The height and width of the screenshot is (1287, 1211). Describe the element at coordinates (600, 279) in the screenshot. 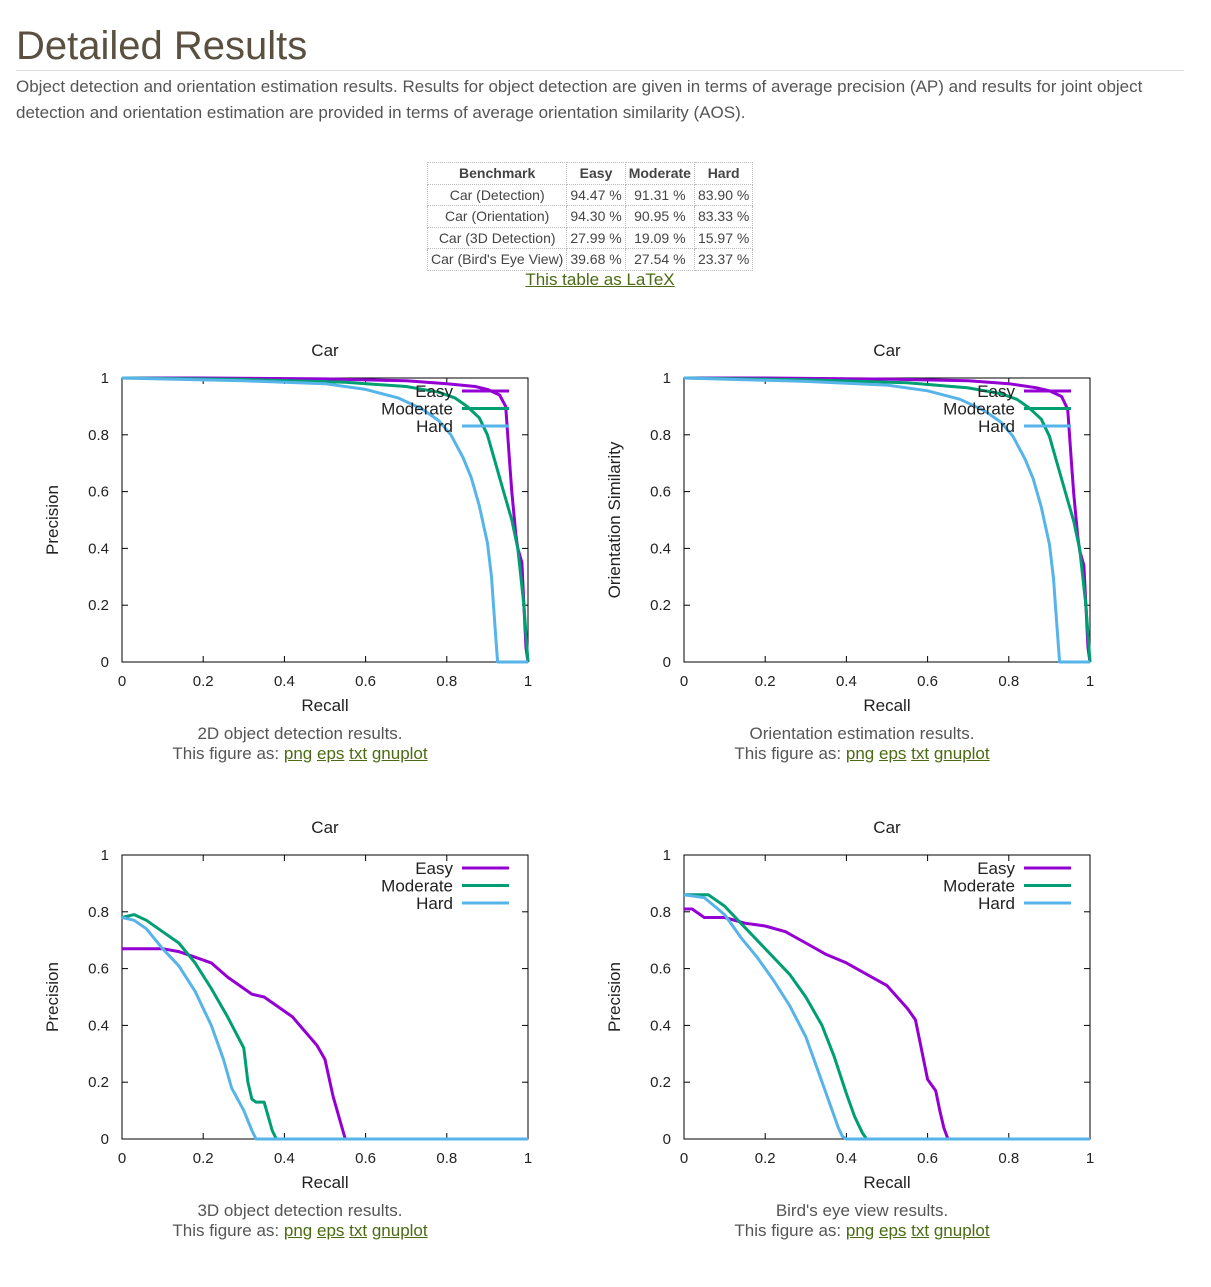

I see `latex-table-link: This table as LaTeX` at that location.